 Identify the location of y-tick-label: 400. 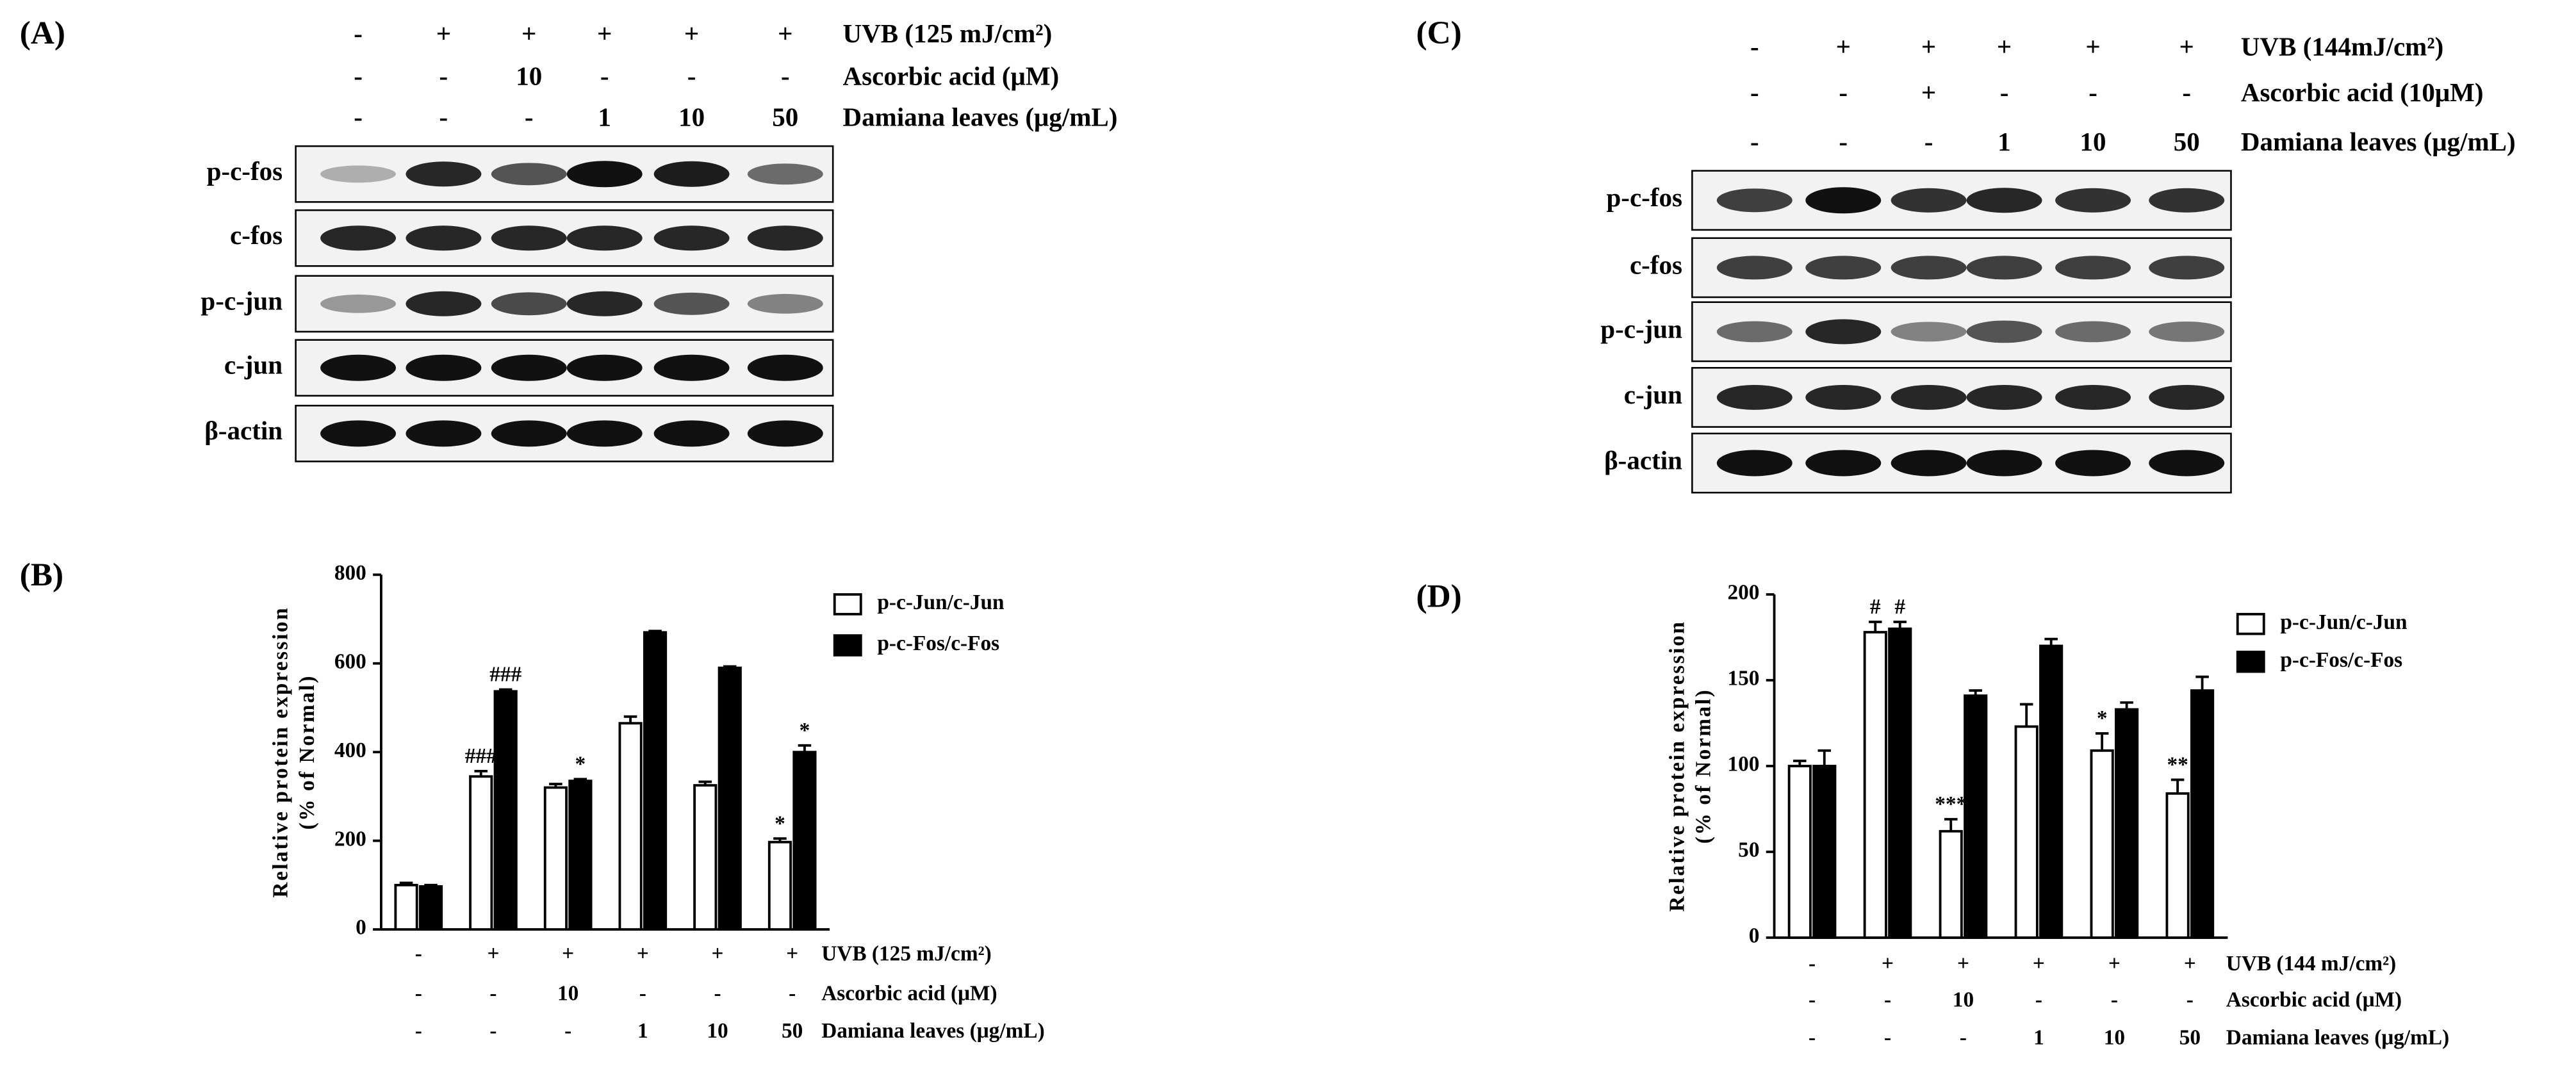
(350, 751).